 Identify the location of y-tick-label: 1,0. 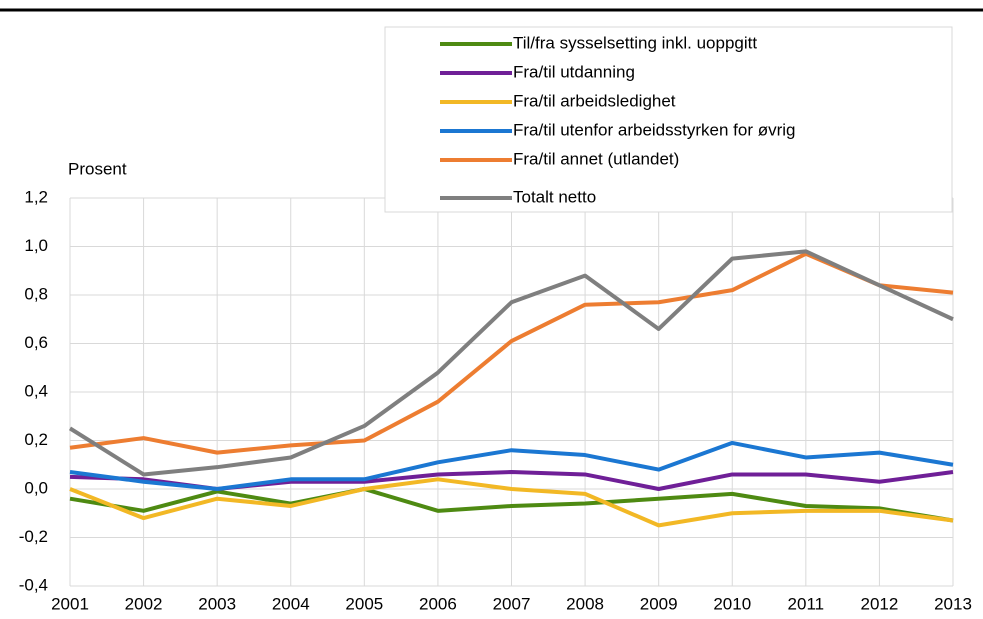
(36, 245).